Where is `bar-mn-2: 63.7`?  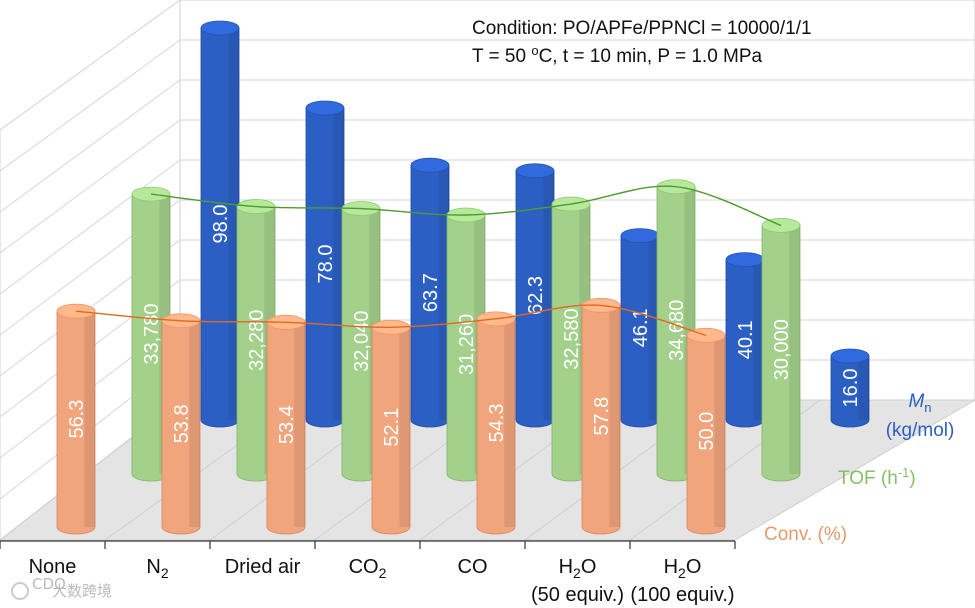 bar-mn-2: 63.7 is located at coordinates (430, 292).